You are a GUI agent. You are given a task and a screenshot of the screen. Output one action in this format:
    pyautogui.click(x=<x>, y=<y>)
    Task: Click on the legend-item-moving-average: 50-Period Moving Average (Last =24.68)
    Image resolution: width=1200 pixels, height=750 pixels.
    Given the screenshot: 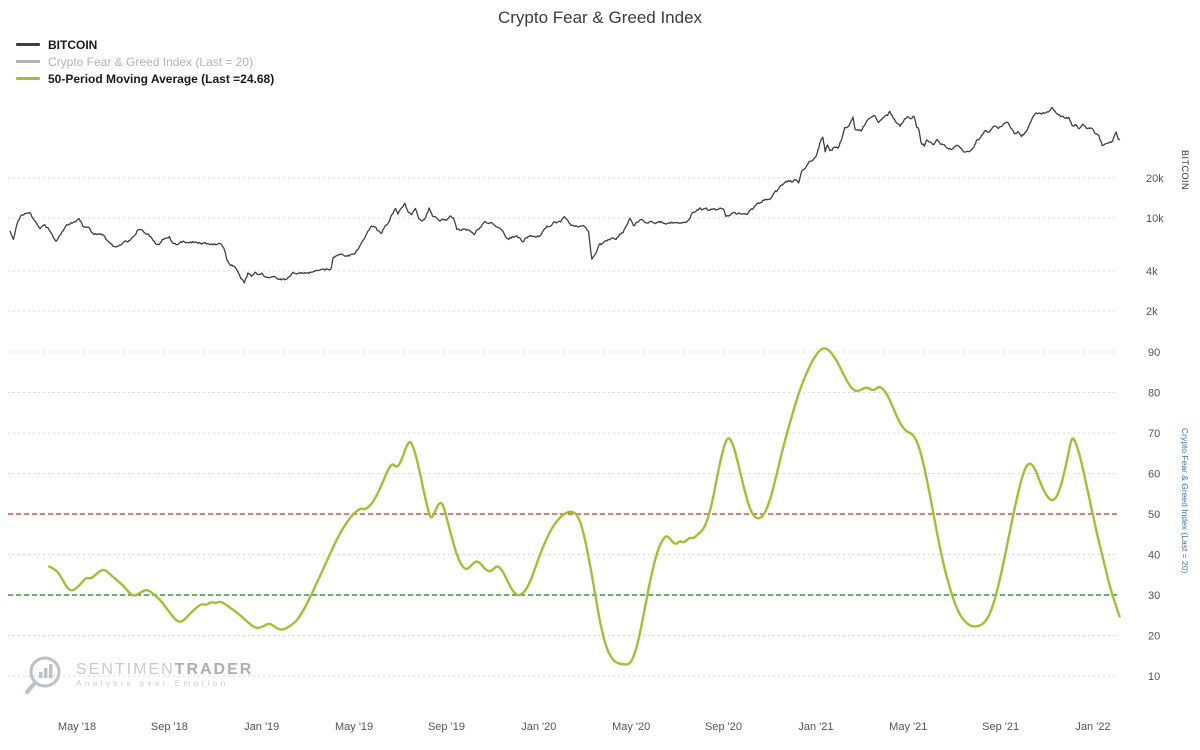 What is the action you would take?
    pyautogui.click(x=145, y=78)
    